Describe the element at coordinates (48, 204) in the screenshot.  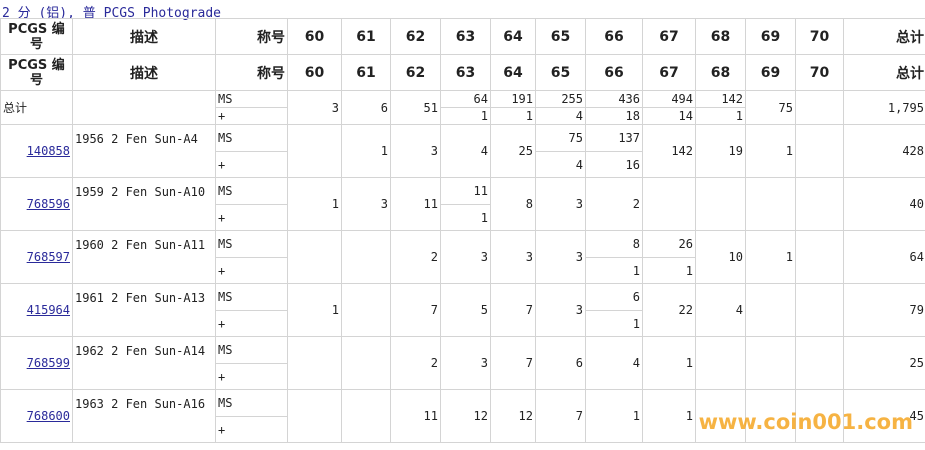
I see `pcgs-number-link: 768596` at that location.